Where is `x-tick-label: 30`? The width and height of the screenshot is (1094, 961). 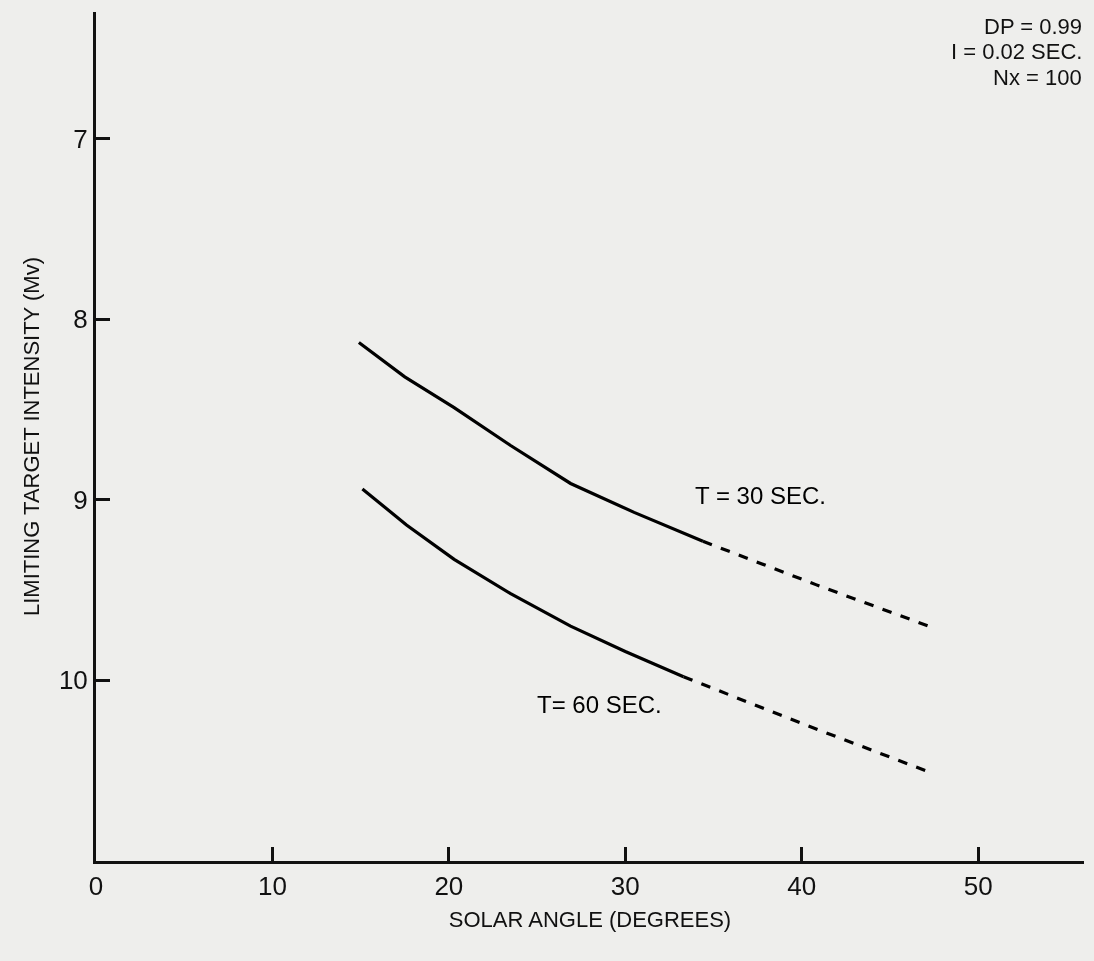 x-tick-label: 30 is located at coordinates (625, 886).